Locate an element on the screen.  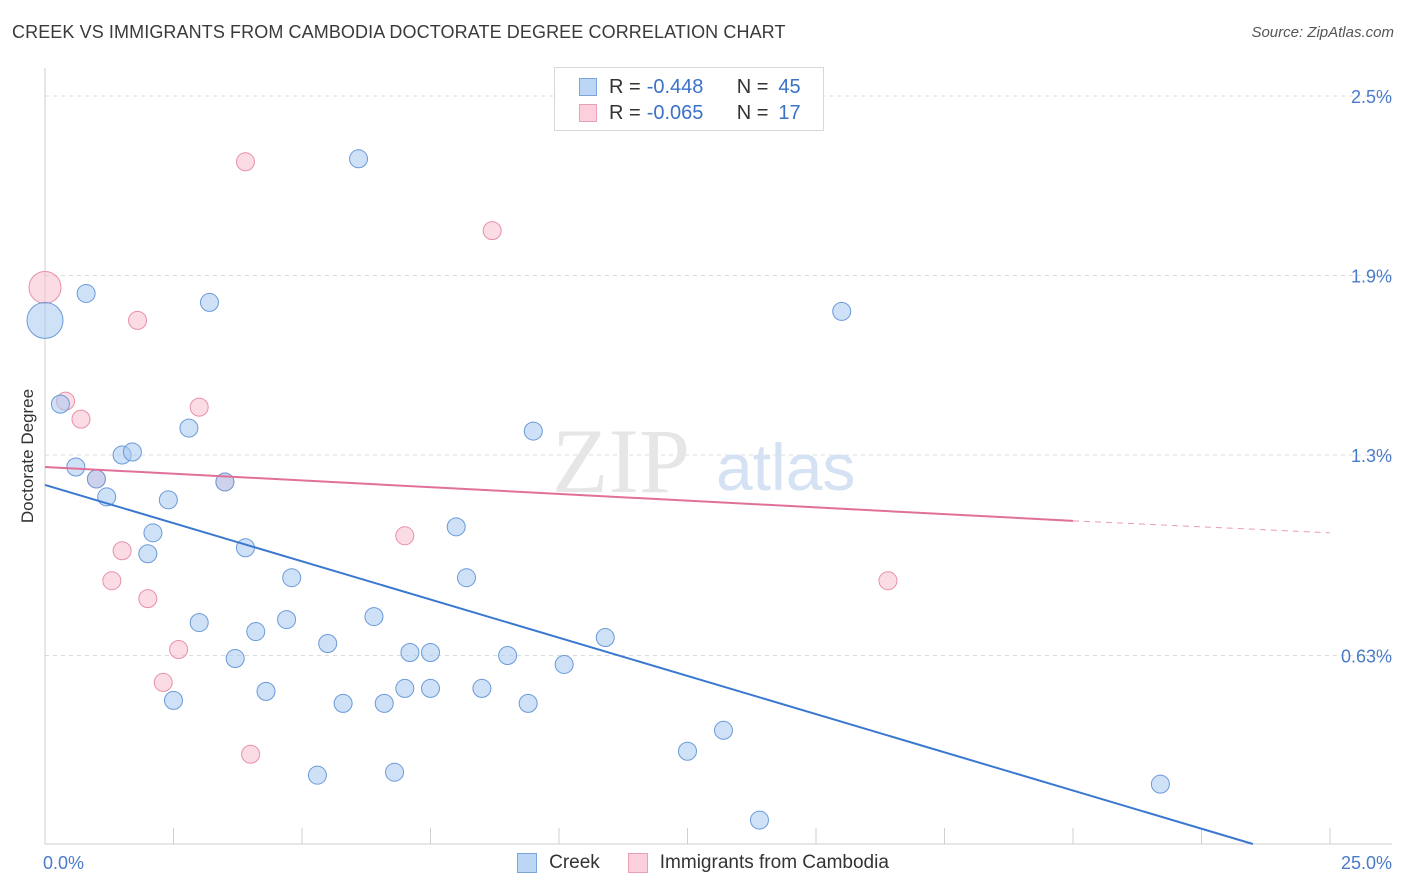
stats-row-creek: R = -0.448 N = 45 is located at coordinates (690, 87).